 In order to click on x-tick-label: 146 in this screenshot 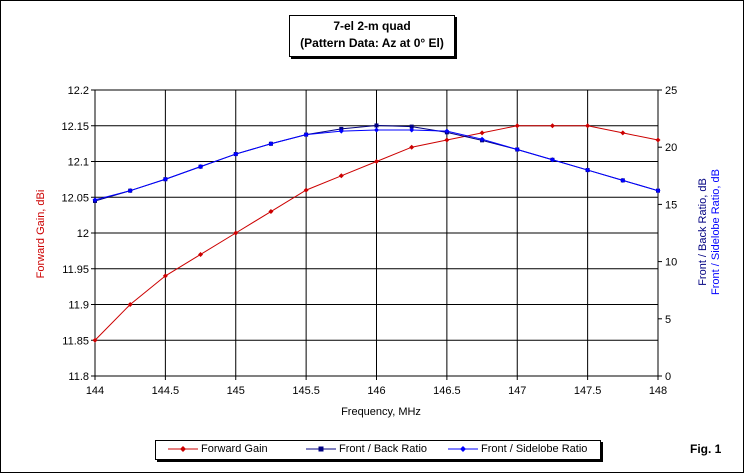, I will do `click(376, 391)`.